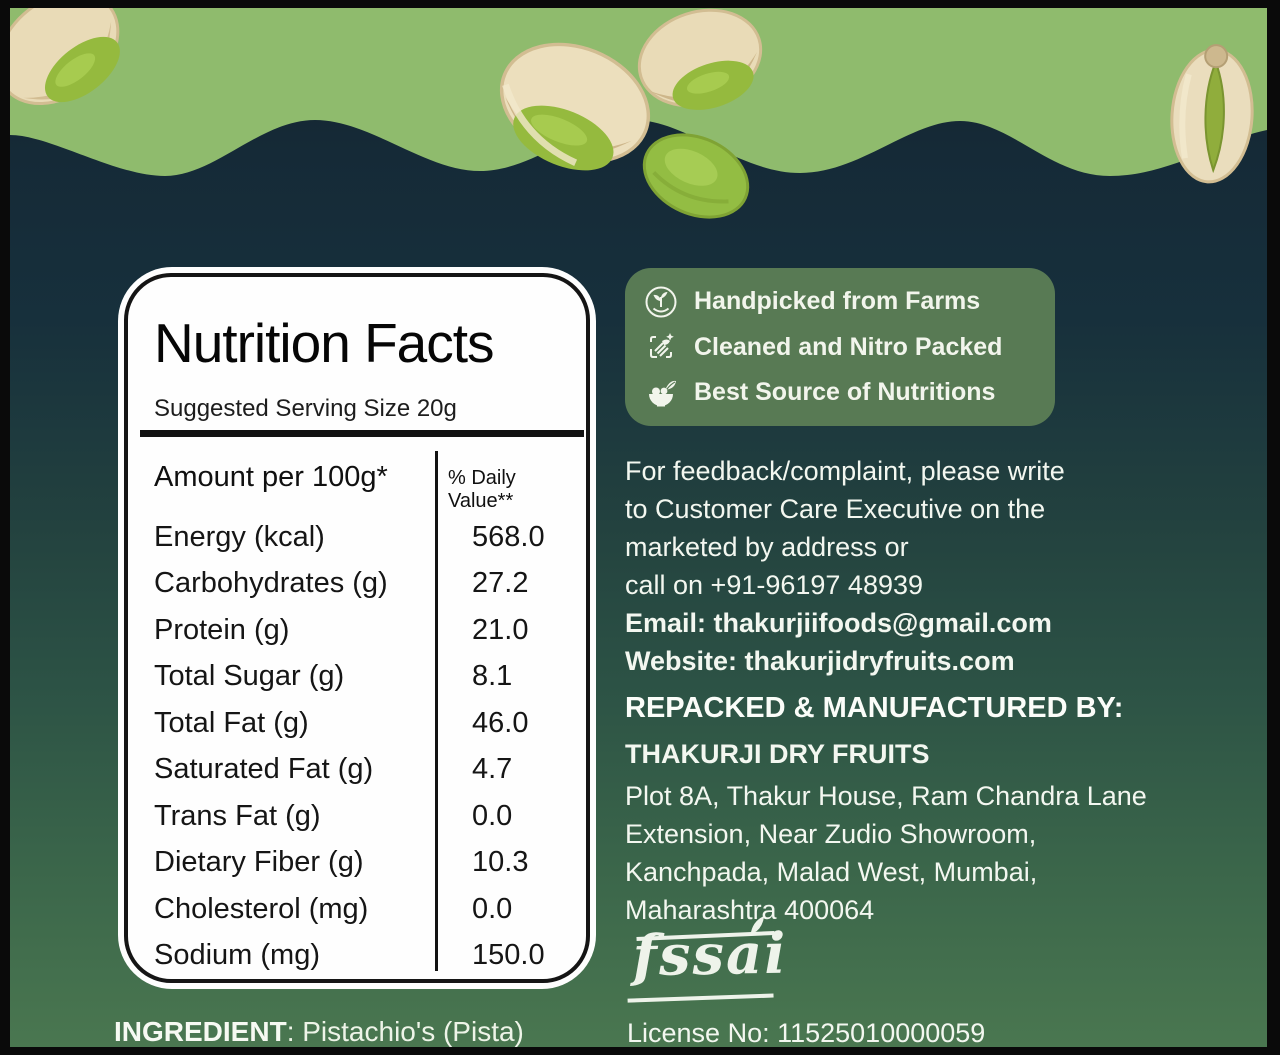  I want to click on row-value: 4.7, so click(492, 769).